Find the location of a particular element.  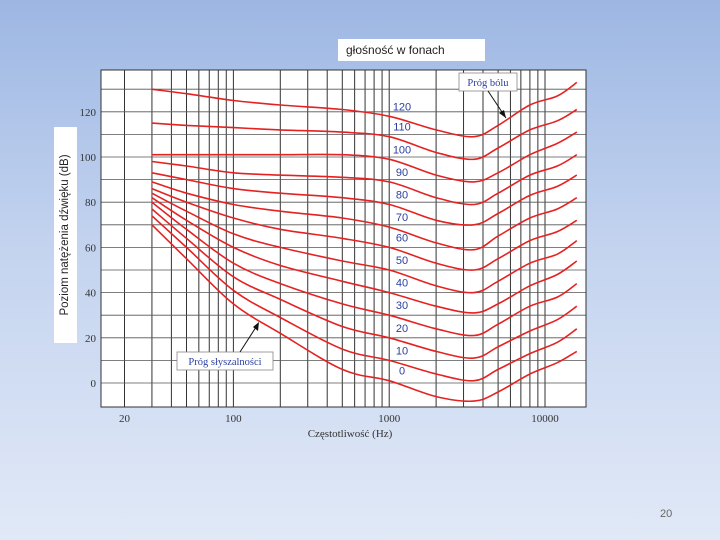

phon-label: 20 is located at coordinates (402, 329).